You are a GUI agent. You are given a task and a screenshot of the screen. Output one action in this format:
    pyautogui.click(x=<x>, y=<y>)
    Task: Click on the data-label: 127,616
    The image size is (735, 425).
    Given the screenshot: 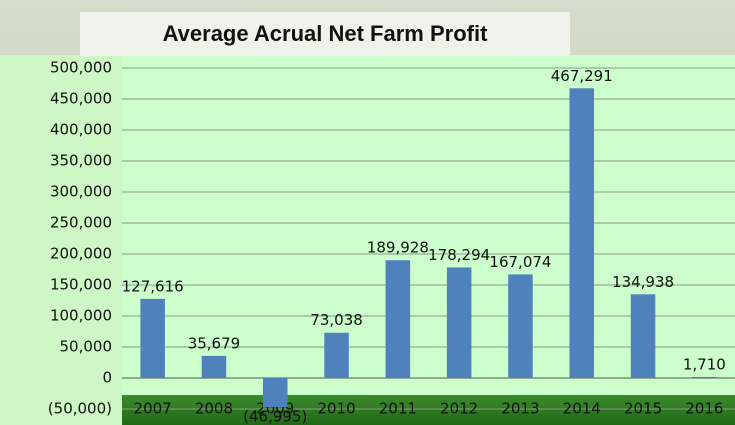 What is the action you would take?
    pyautogui.click(x=153, y=286)
    